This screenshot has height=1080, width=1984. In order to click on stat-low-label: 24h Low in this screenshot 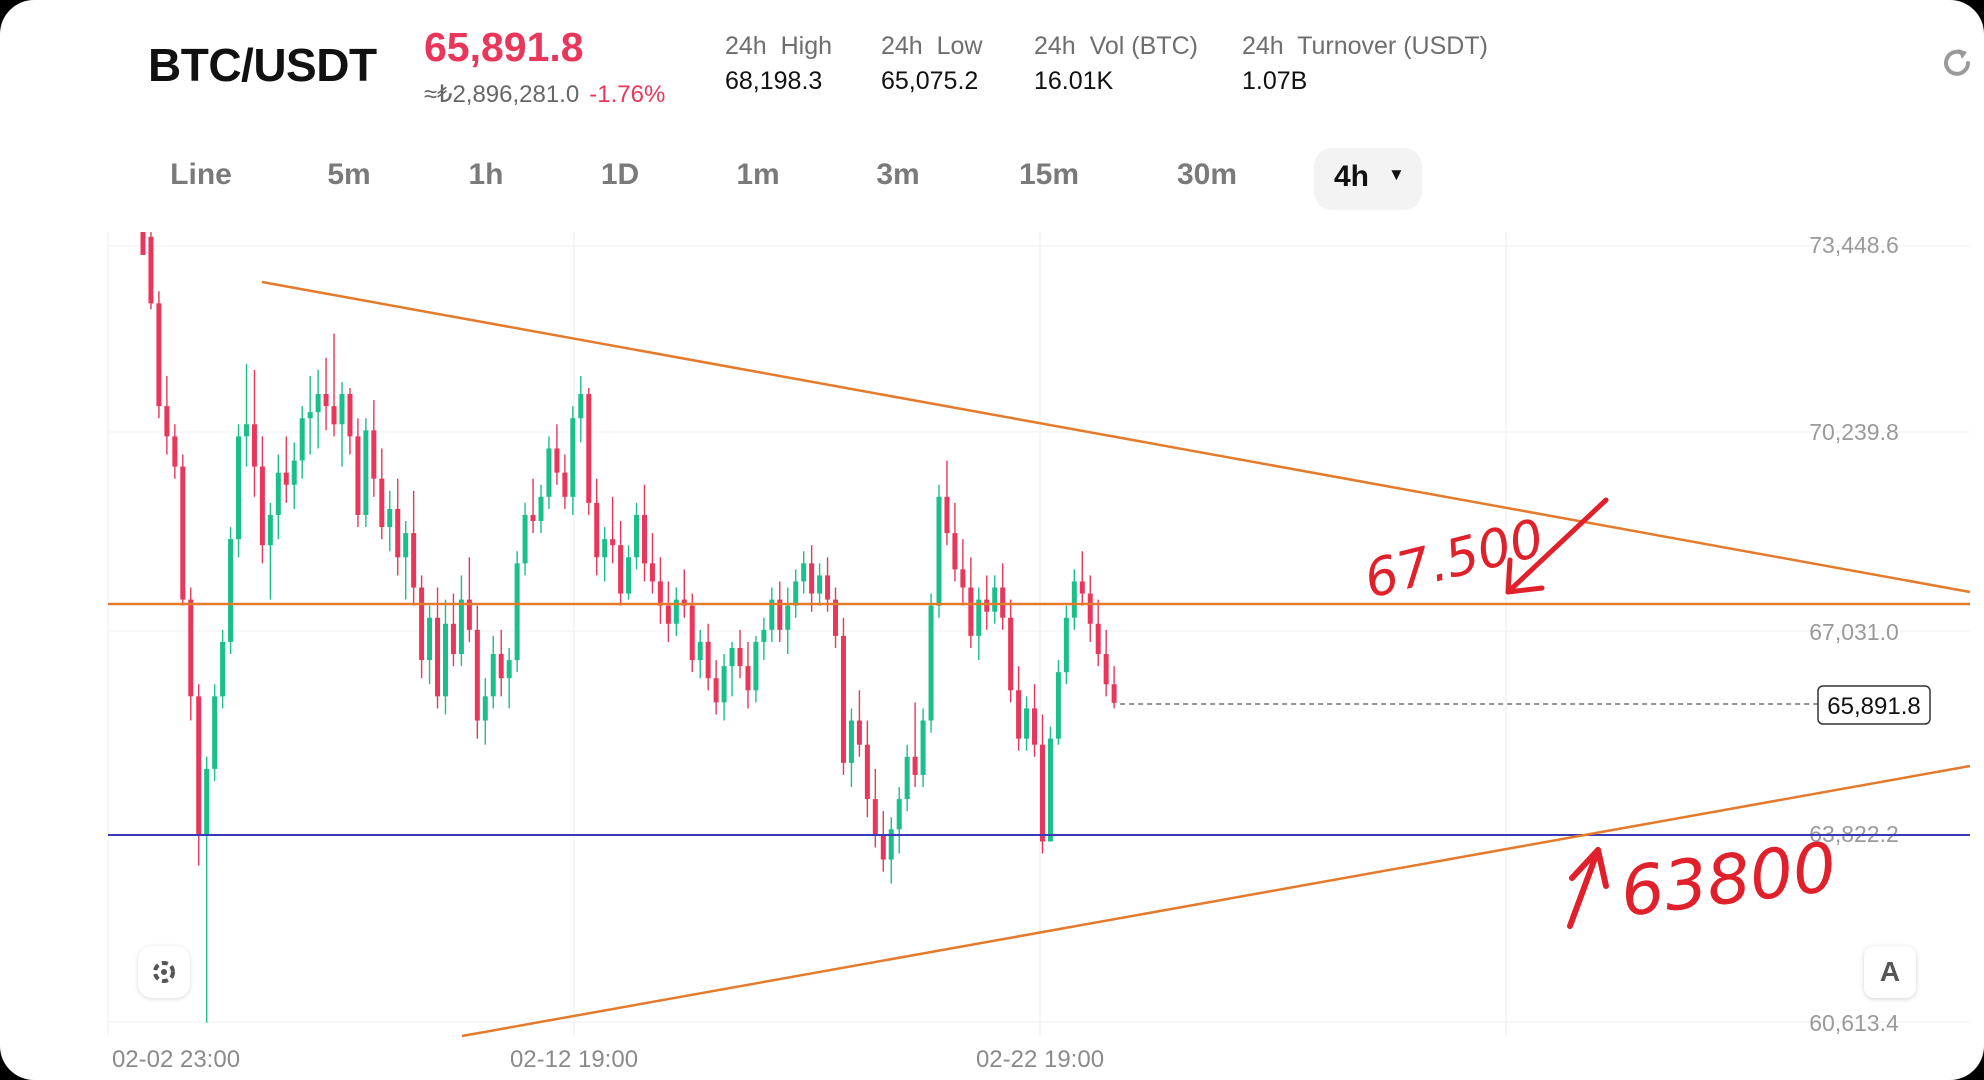, I will do `click(932, 46)`.